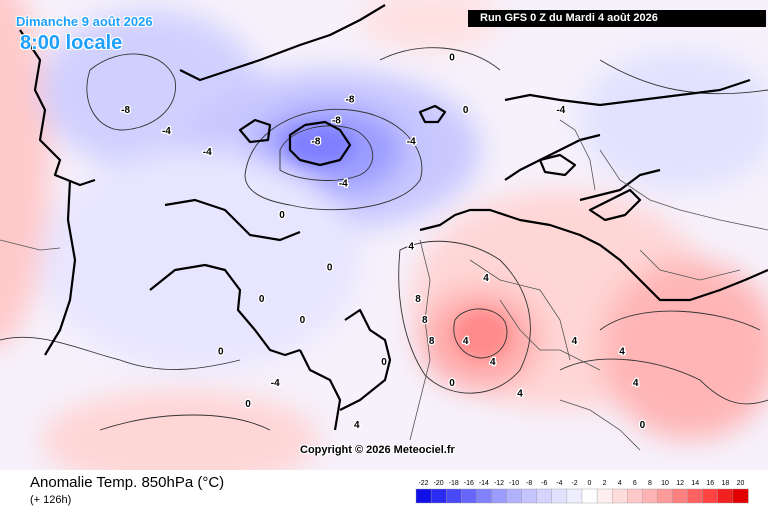  I want to click on coastline-kola, so click(552, 157).